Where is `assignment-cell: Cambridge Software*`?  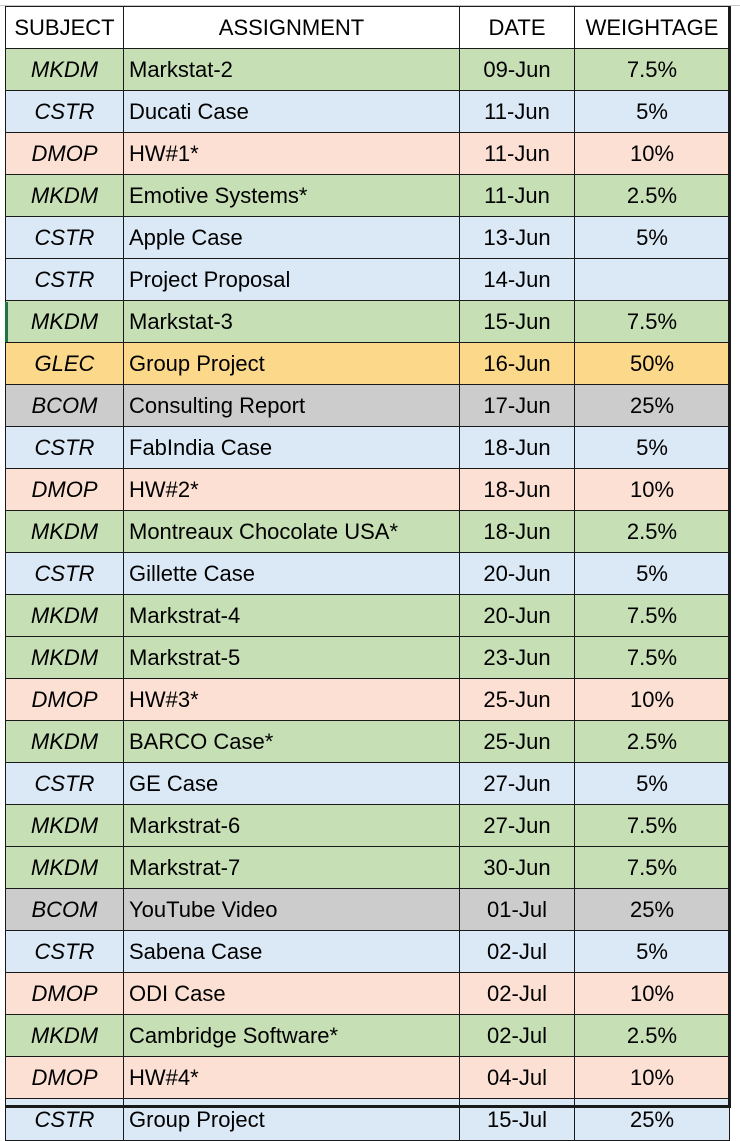
assignment-cell: Cambridge Software* is located at coordinates (291, 1035).